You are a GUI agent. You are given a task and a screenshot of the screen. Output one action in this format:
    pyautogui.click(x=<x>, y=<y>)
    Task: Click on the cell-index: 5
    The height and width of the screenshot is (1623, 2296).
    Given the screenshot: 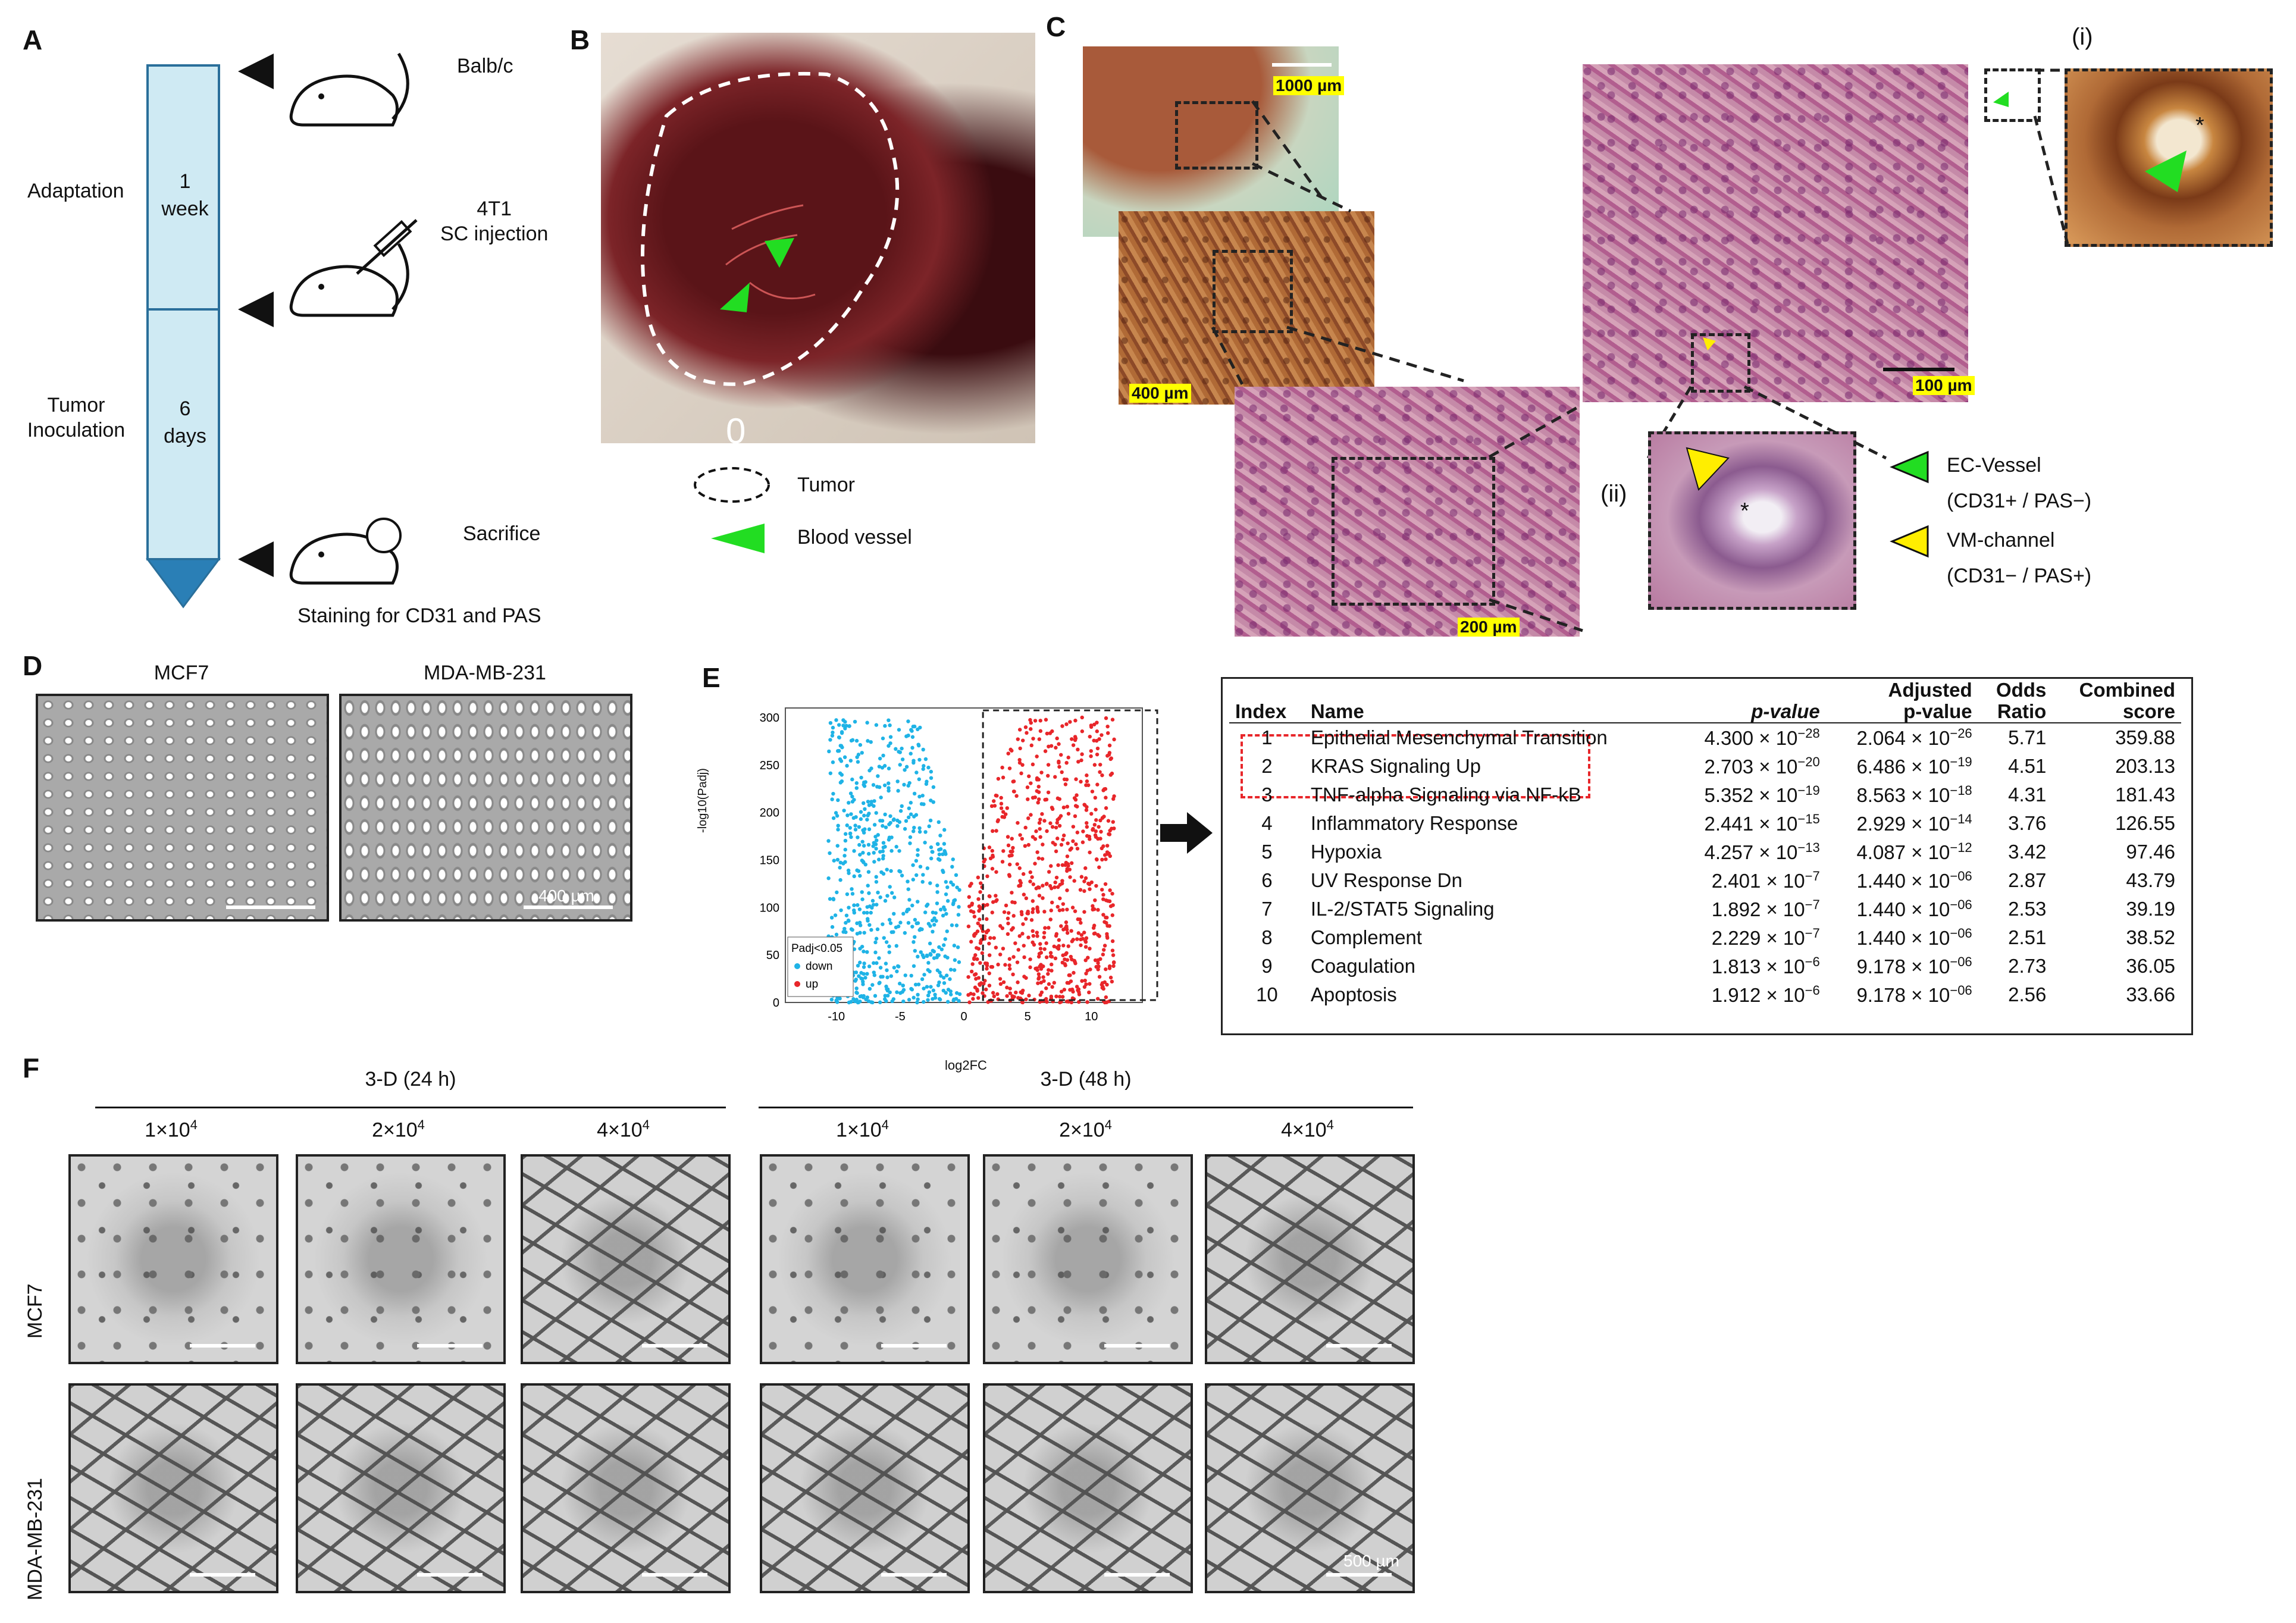 What is the action you would take?
    pyautogui.click(x=1267, y=852)
    